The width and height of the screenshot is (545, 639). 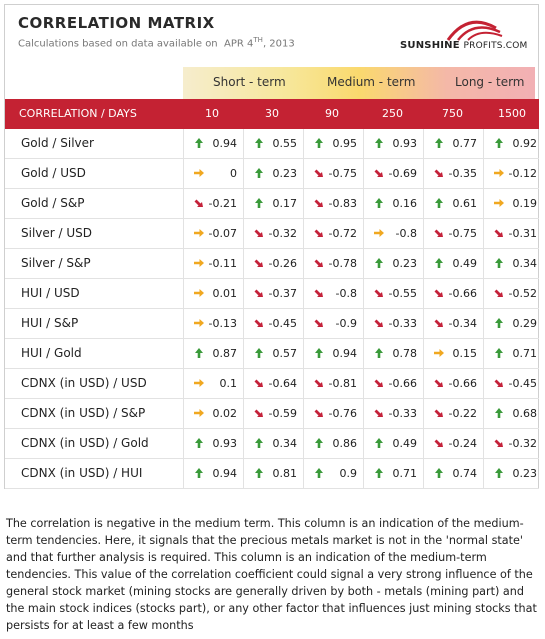 What do you see at coordinates (462, 323) in the screenshot?
I see `cell-value: -0.34` at bounding box center [462, 323].